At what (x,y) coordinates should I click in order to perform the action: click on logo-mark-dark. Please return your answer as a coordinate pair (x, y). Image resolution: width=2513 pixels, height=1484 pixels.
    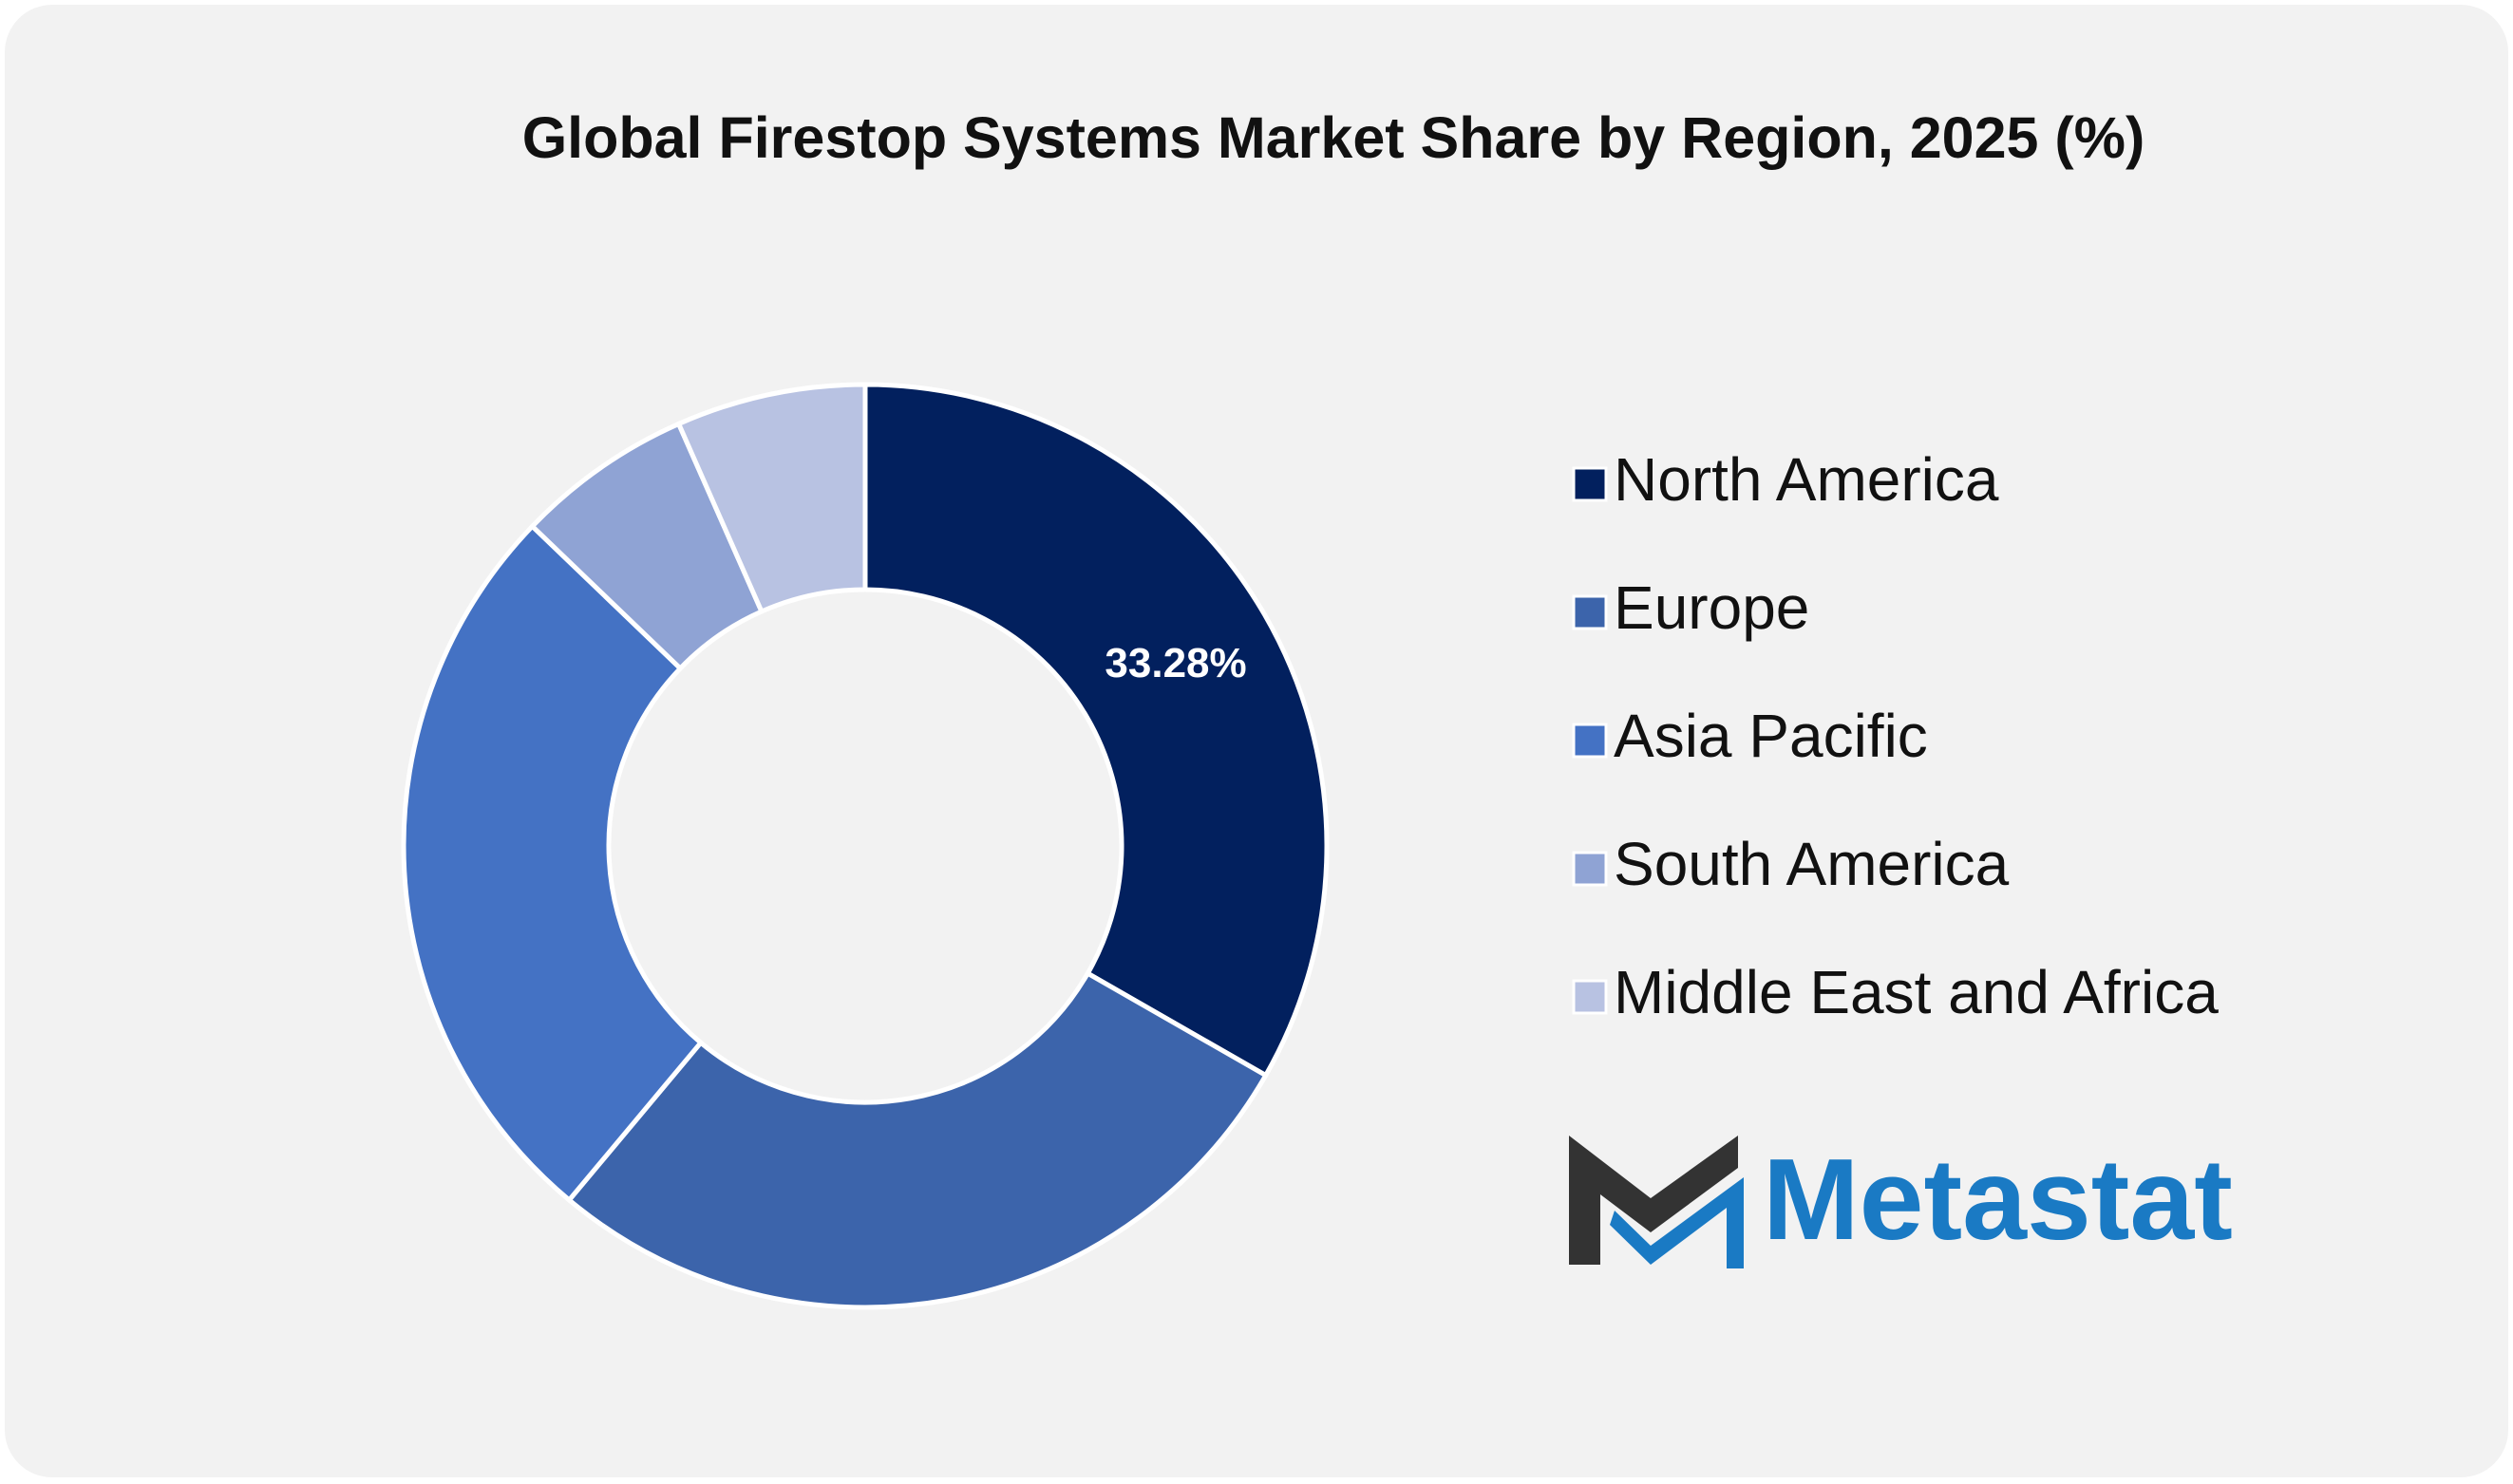
    Looking at the image, I should click on (1654, 1200).